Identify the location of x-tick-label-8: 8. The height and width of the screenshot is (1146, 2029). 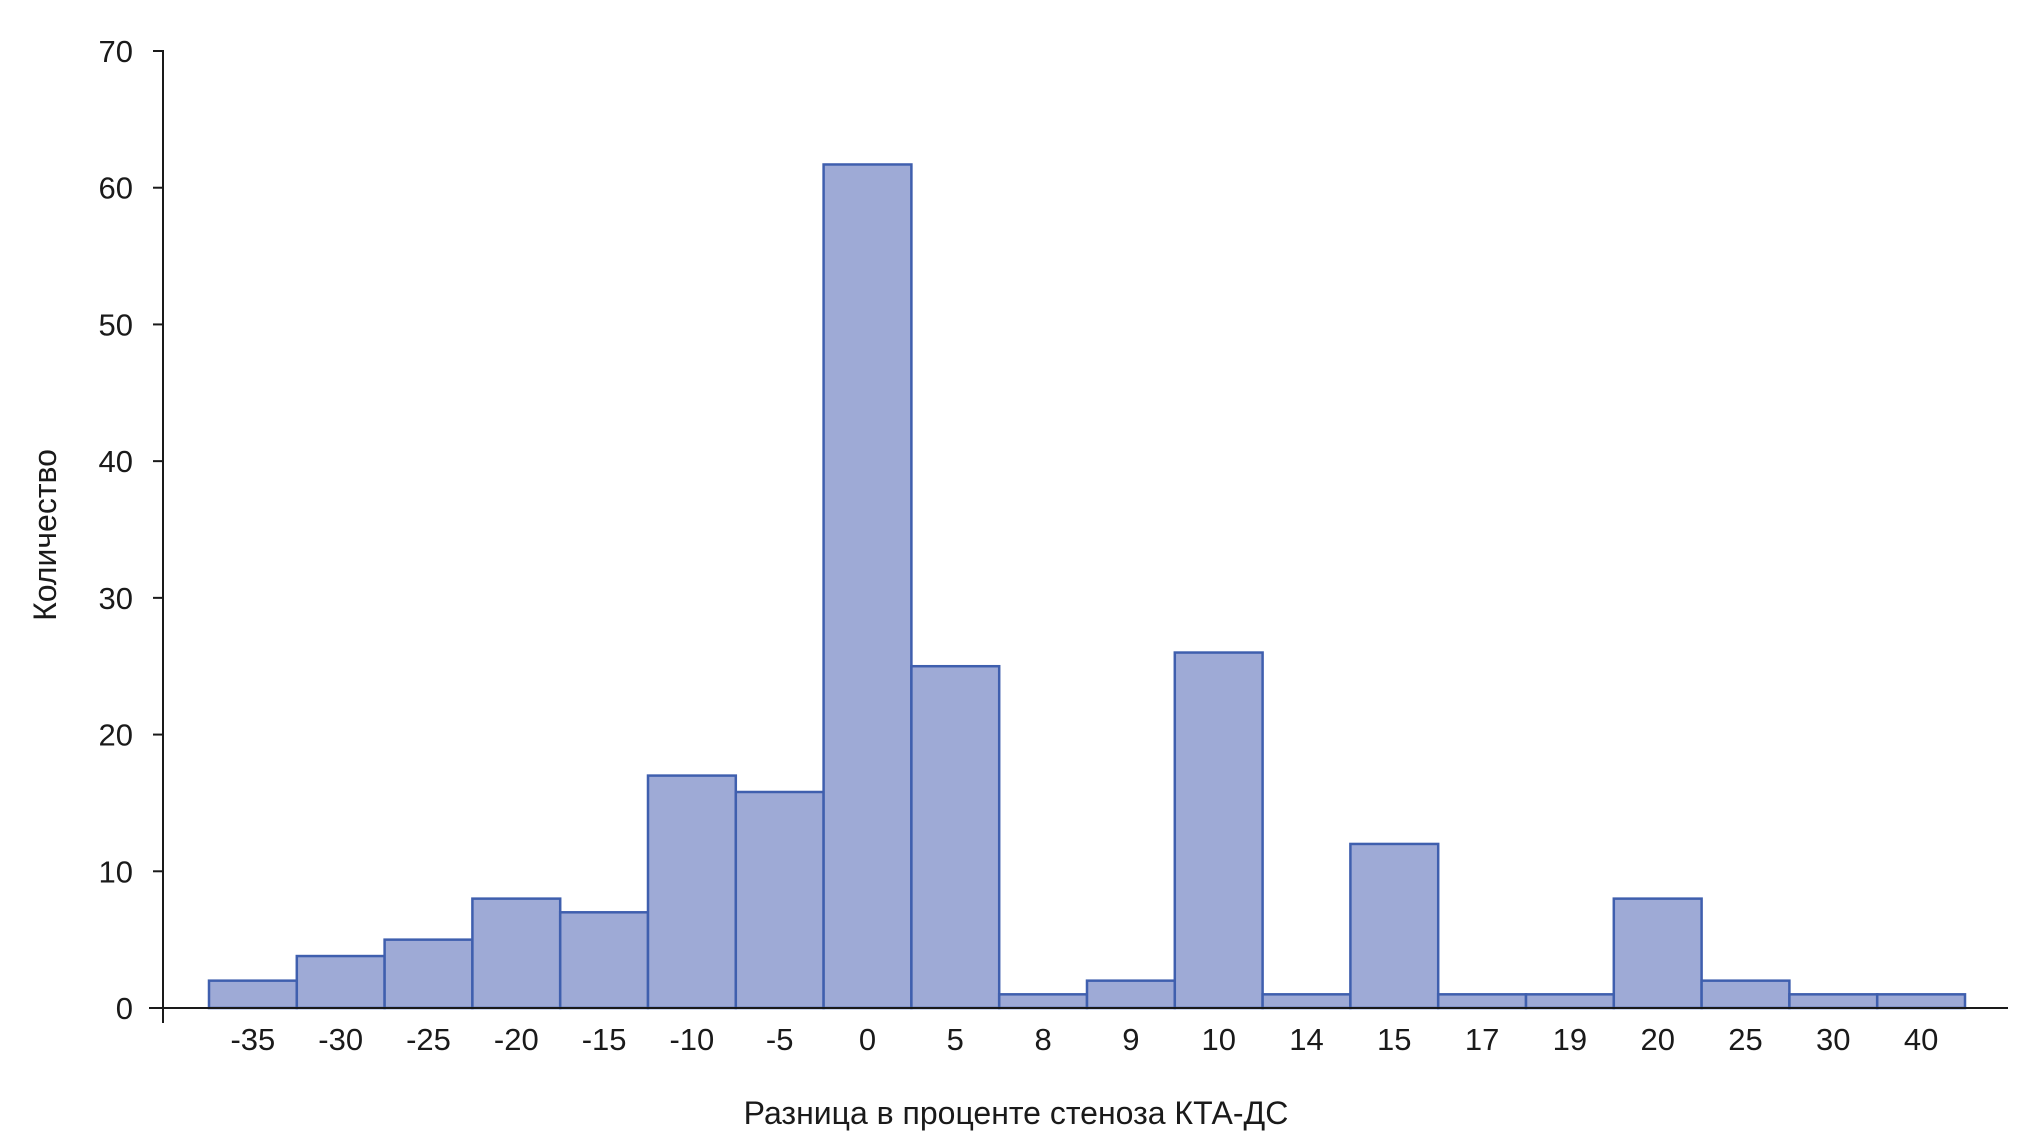
(1042, 1039).